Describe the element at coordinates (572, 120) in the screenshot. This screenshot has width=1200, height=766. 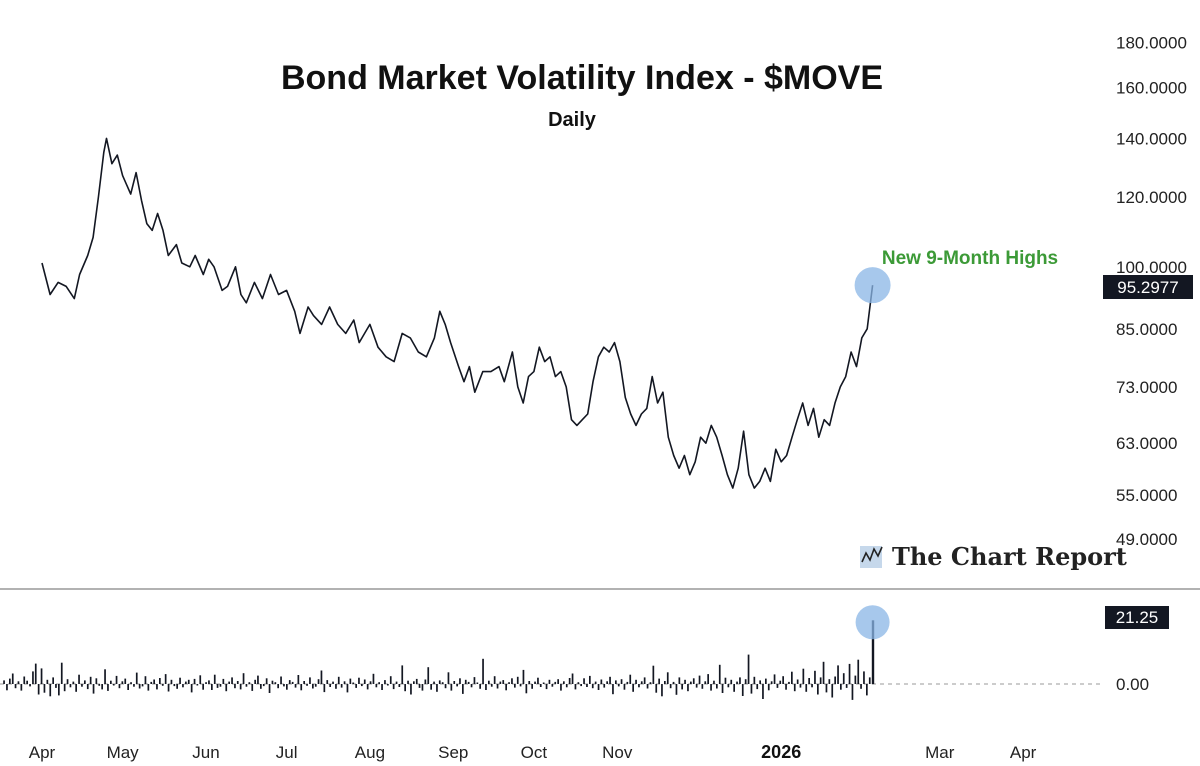
I see `chart-subtitle: Daily` at that location.